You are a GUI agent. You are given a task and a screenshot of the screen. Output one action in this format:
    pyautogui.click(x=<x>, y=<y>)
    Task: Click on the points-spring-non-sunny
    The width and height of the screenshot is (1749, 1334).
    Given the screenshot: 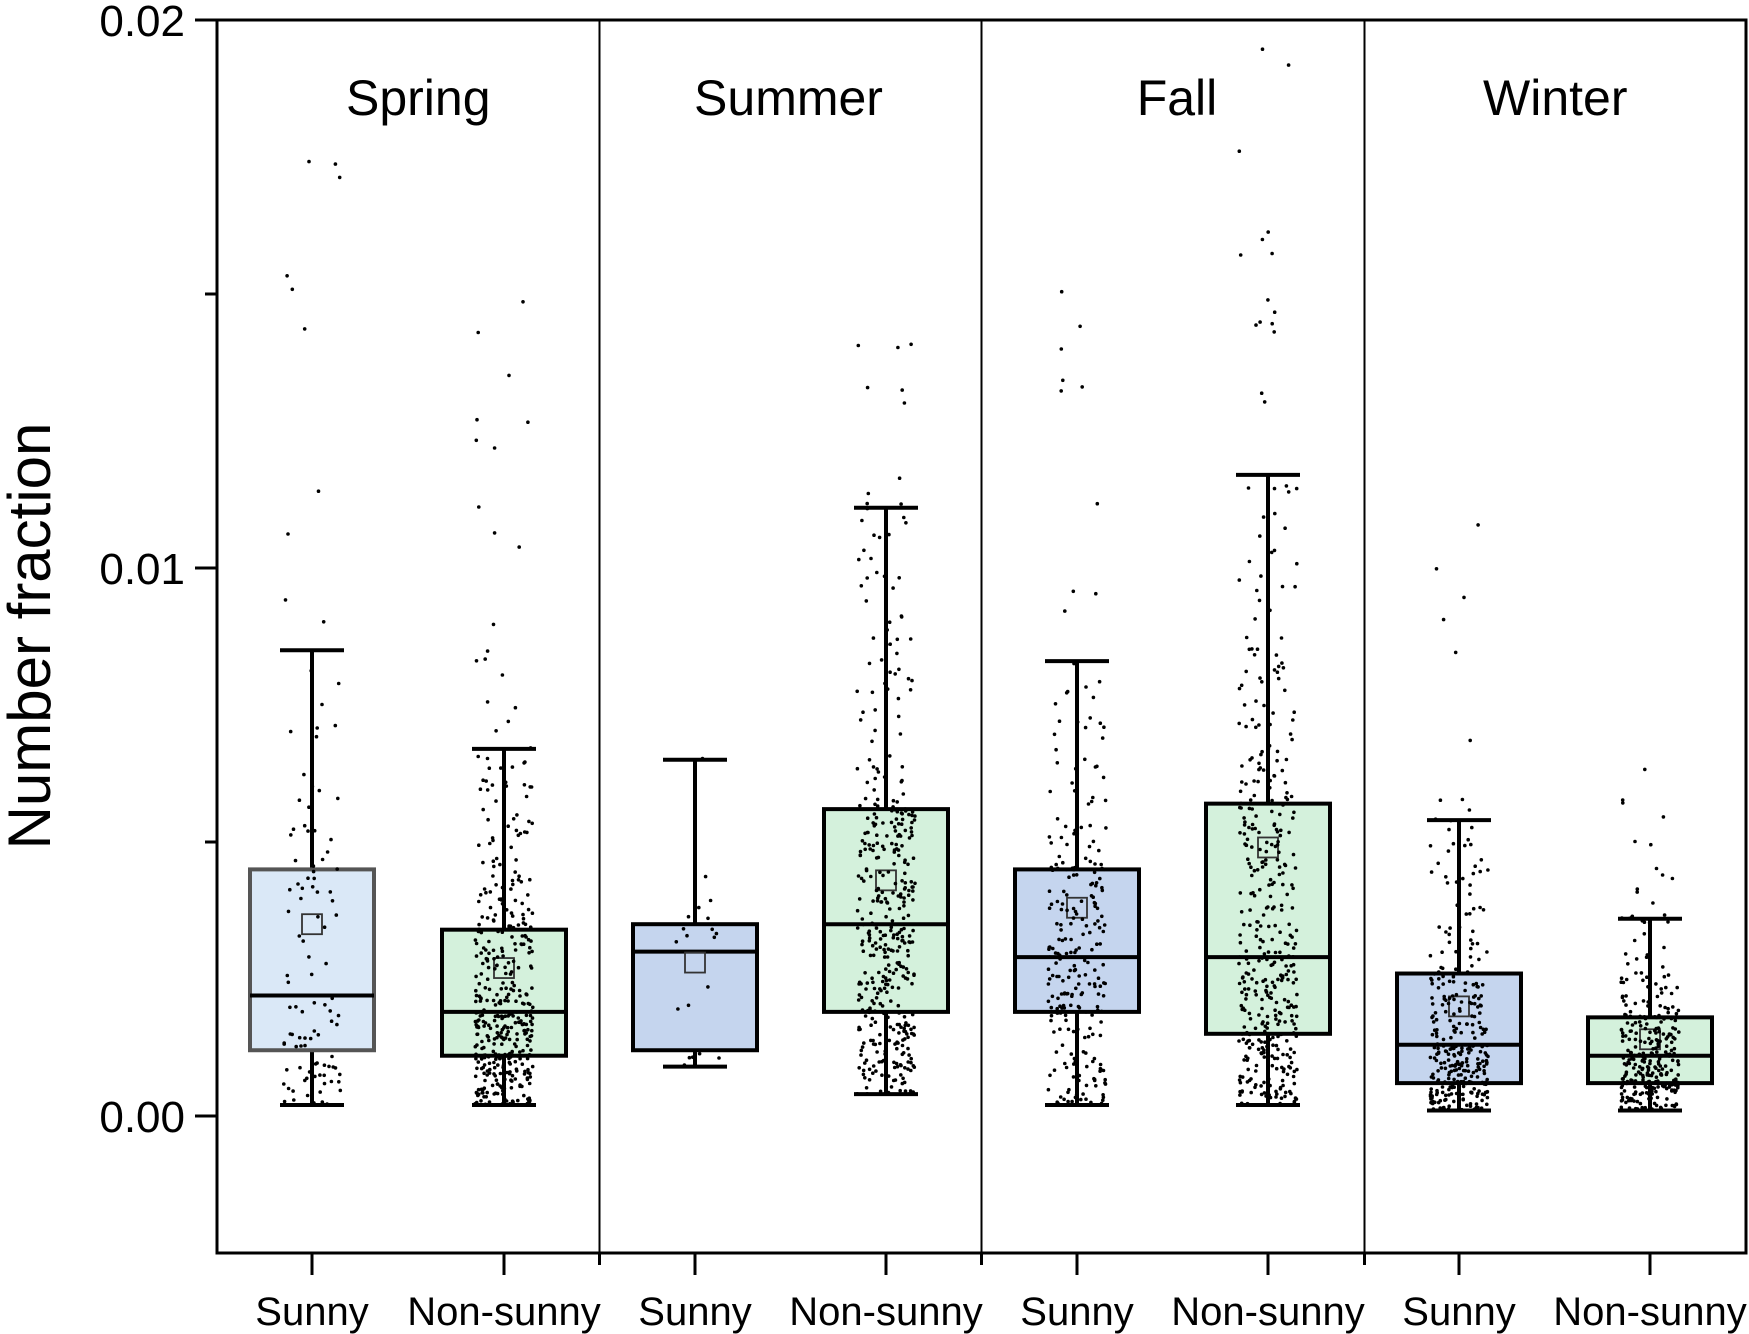 What is the action you would take?
    pyautogui.click(x=504, y=703)
    